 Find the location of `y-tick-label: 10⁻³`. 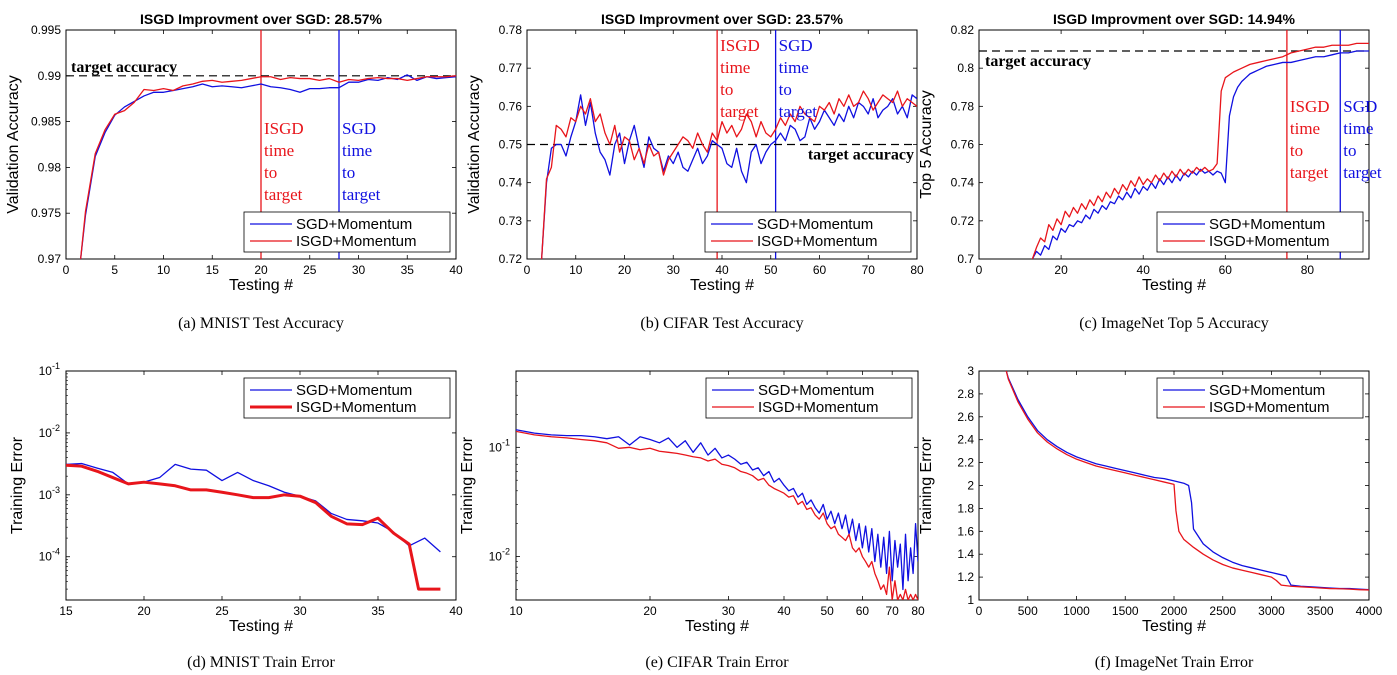

y-tick-label: 10⁻³ is located at coordinates (49, 493).